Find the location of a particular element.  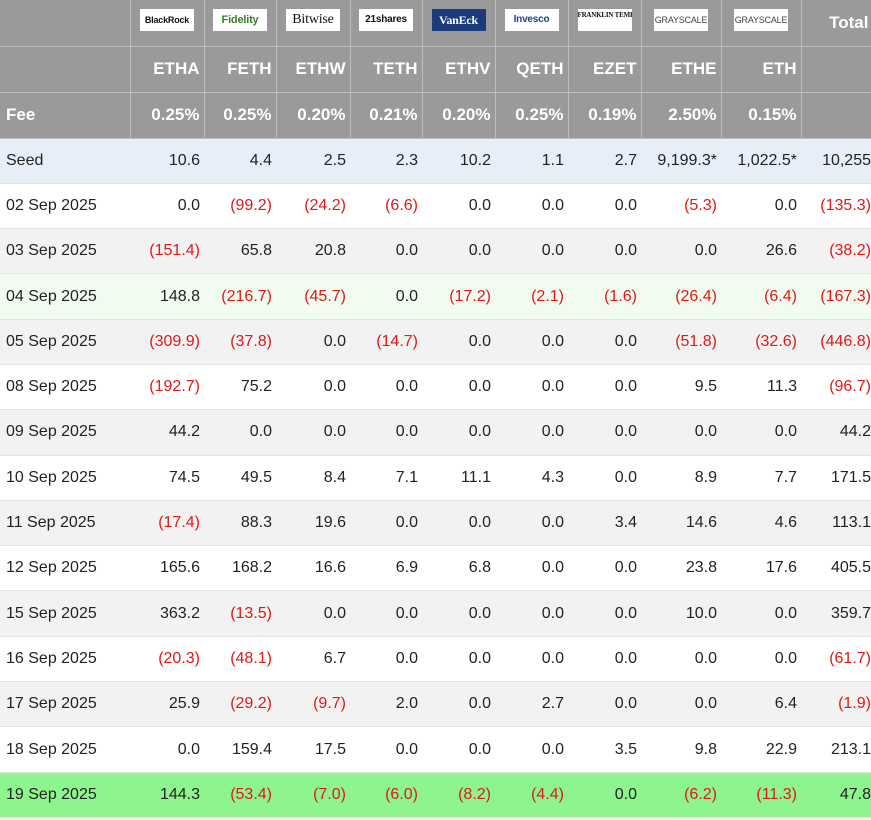

fee-cell: 0.20% is located at coordinates (459, 115).